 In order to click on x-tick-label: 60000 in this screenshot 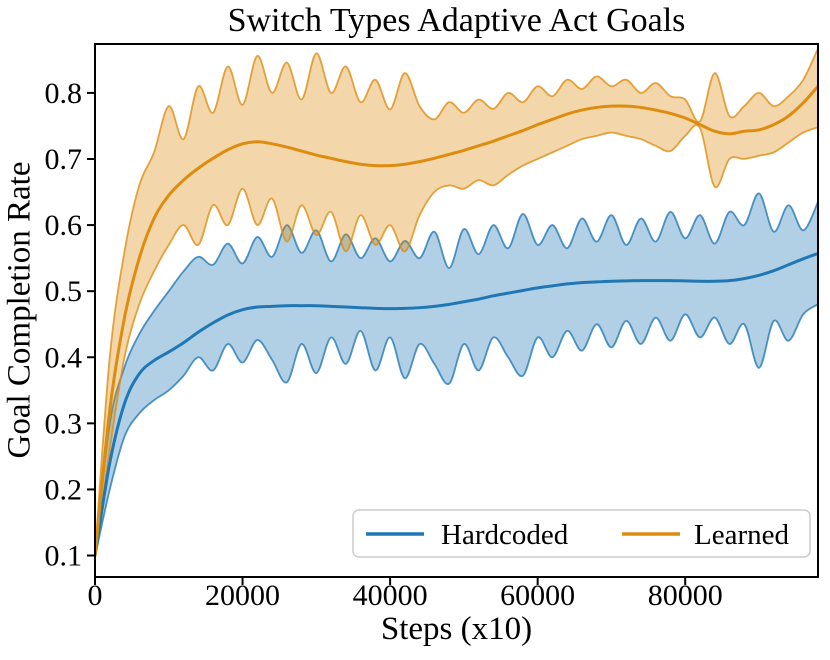, I will do `click(537, 595)`.